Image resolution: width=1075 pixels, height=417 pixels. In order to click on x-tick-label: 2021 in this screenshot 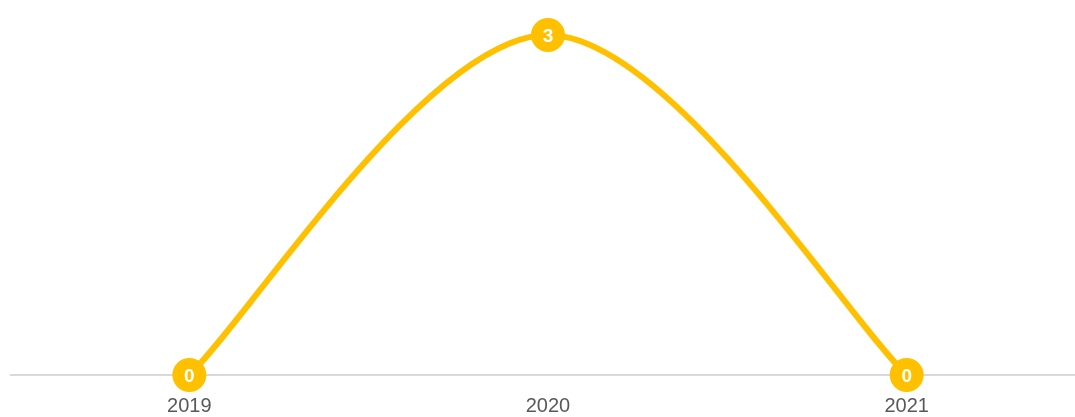, I will do `click(906, 405)`.